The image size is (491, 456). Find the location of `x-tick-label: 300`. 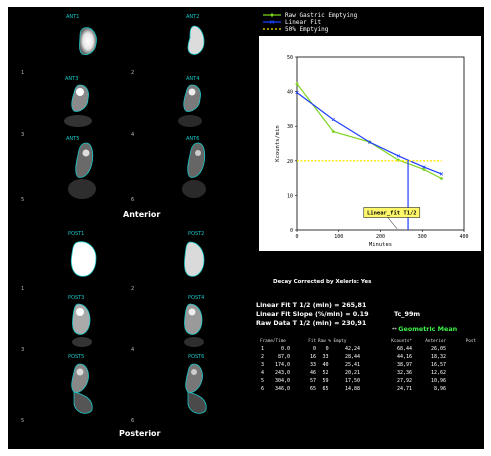

x-tick-label: 300 is located at coordinates (422, 237).